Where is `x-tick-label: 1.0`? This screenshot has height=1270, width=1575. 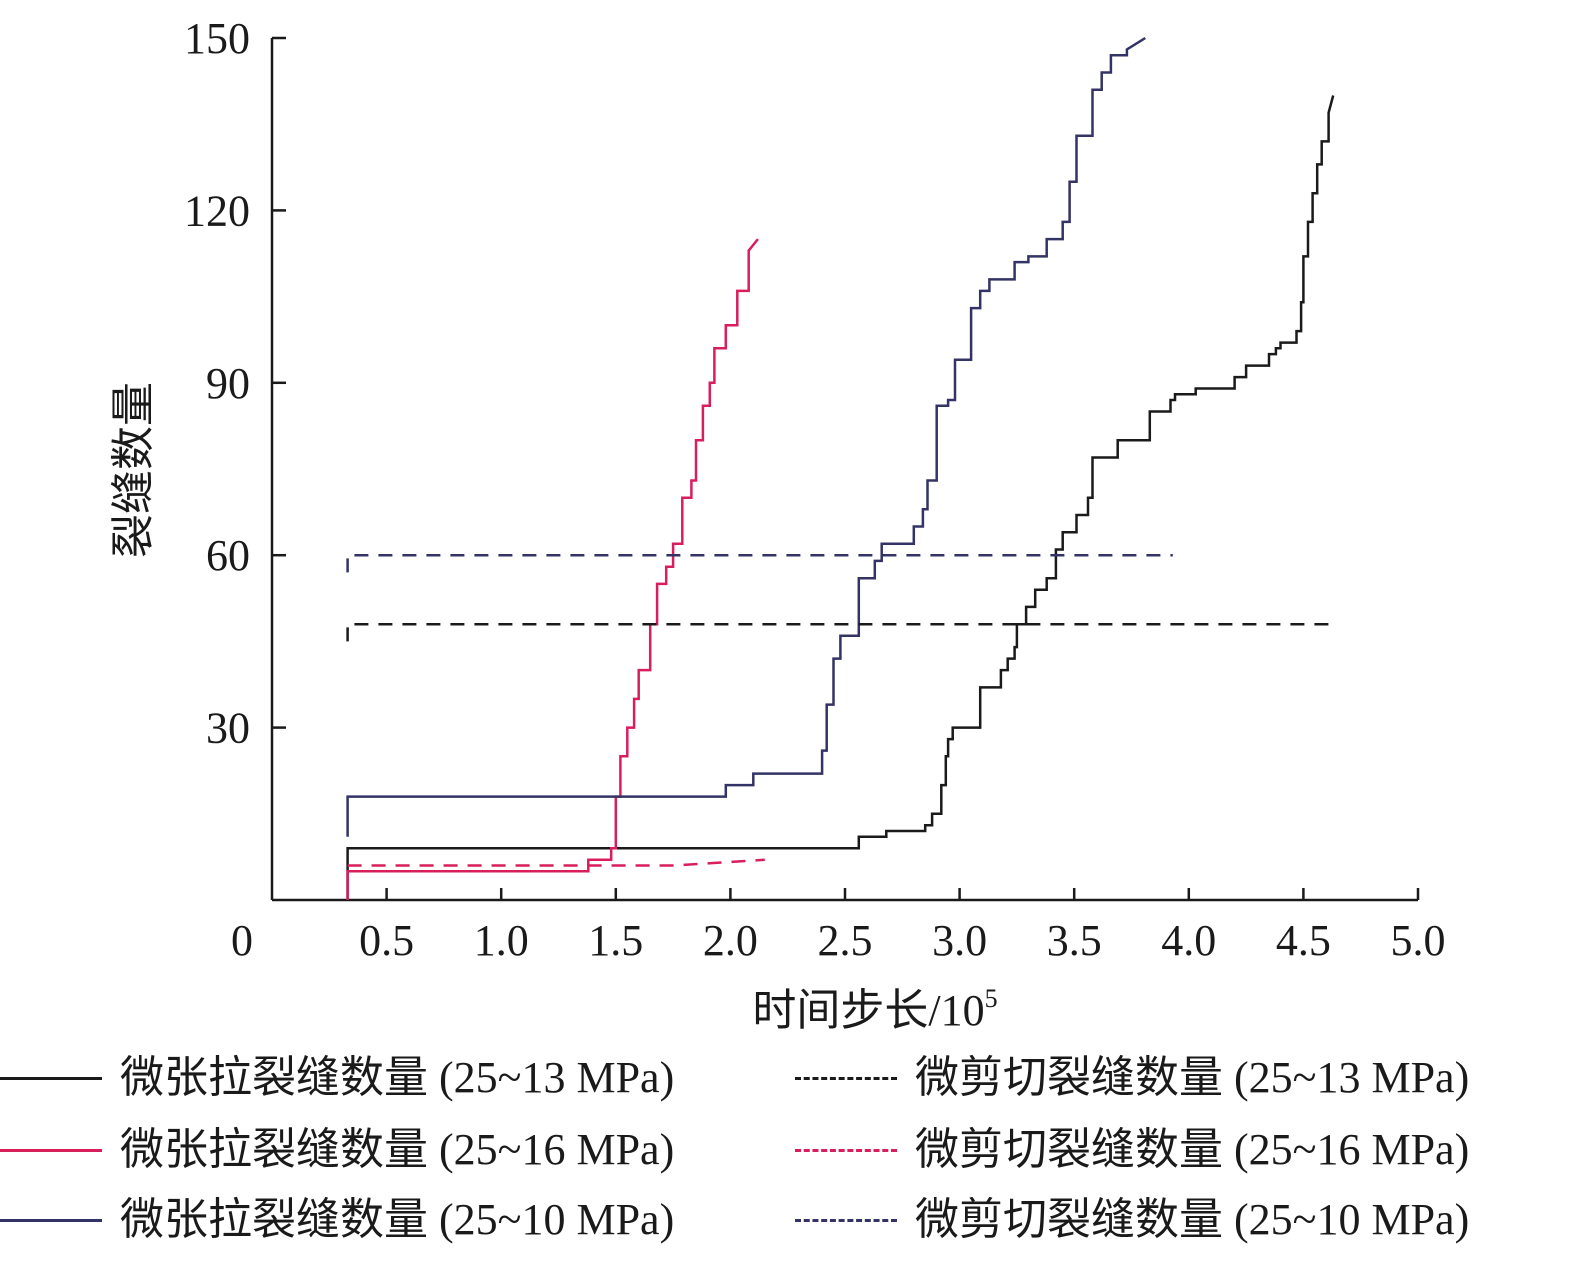 x-tick-label: 1.0 is located at coordinates (501, 940).